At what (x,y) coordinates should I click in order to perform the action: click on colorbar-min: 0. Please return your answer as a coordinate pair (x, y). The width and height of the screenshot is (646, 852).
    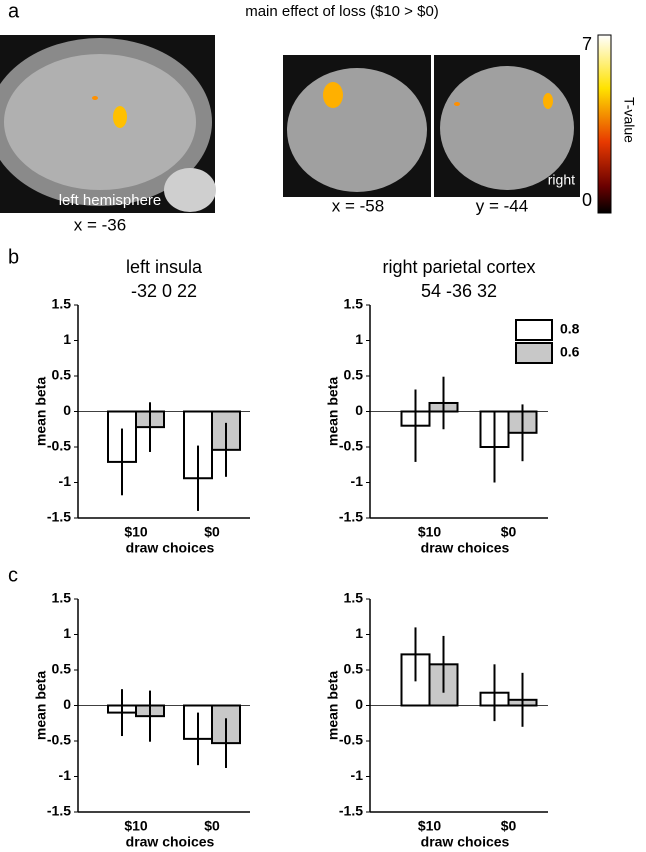
    Looking at the image, I should click on (587, 200).